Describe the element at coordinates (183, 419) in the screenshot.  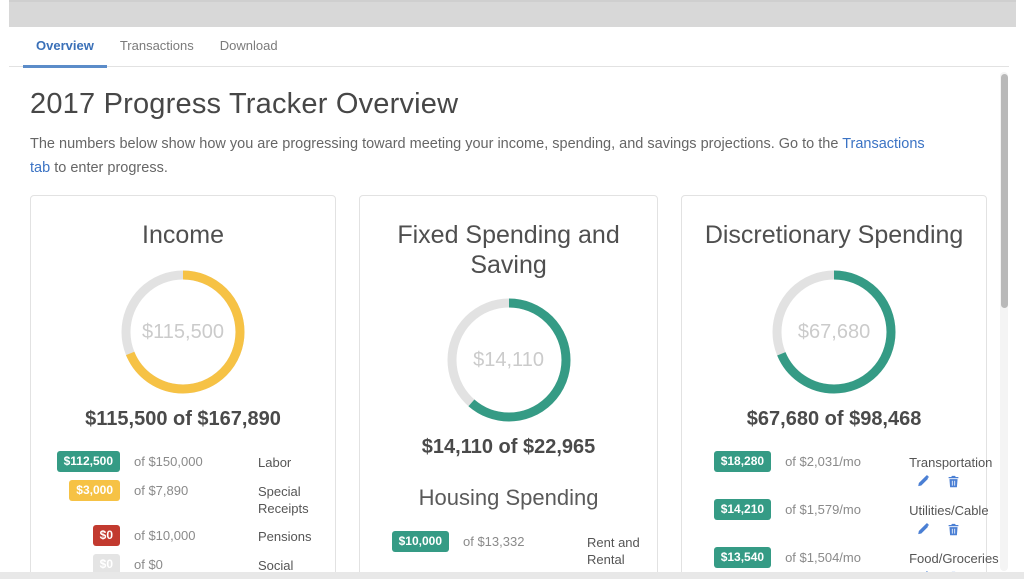
I see `card-total: $115,500 of $167,890` at that location.